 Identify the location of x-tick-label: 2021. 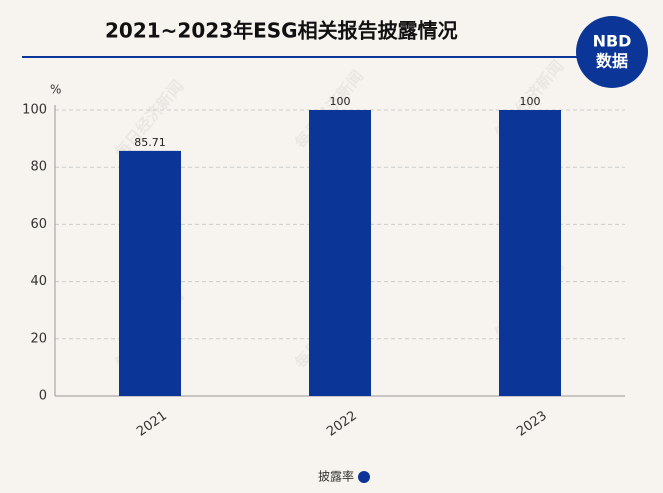
(152, 423).